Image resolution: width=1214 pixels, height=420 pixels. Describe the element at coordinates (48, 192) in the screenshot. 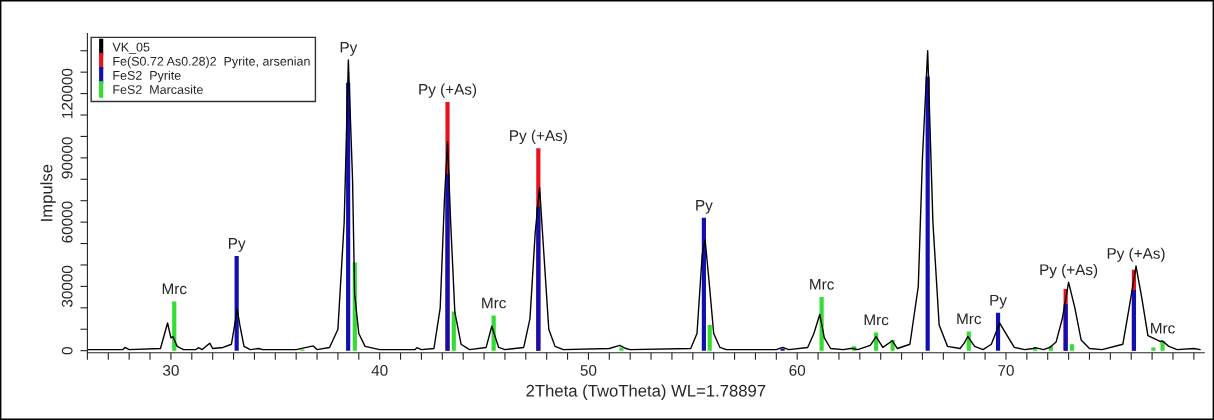

I see `y-axis-title: Impulse` at that location.